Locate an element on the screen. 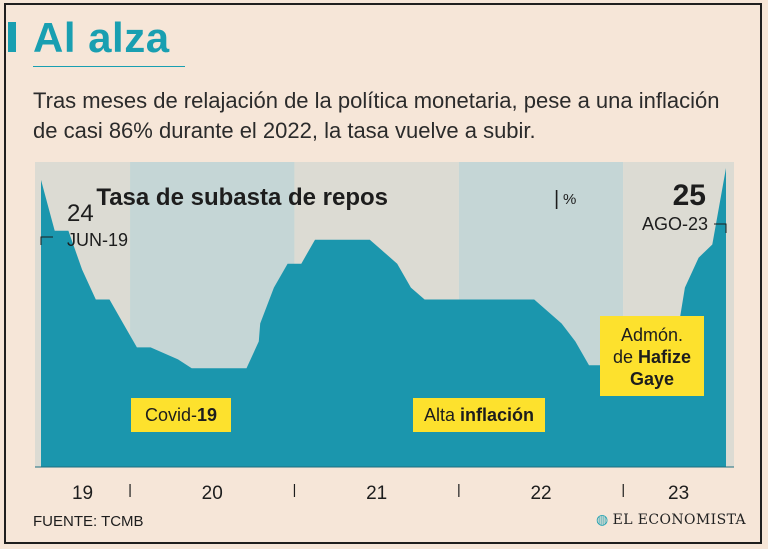 This screenshot has height=549, width=768. callout-inflacion-box is located at coordinates (479, 415).